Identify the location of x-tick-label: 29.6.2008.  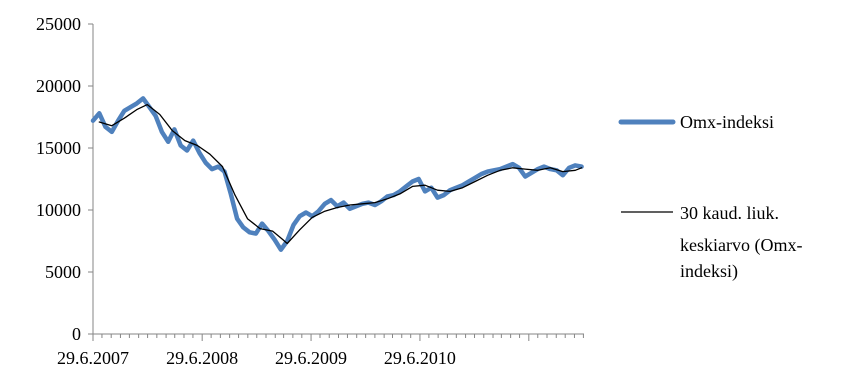
(202, 358).